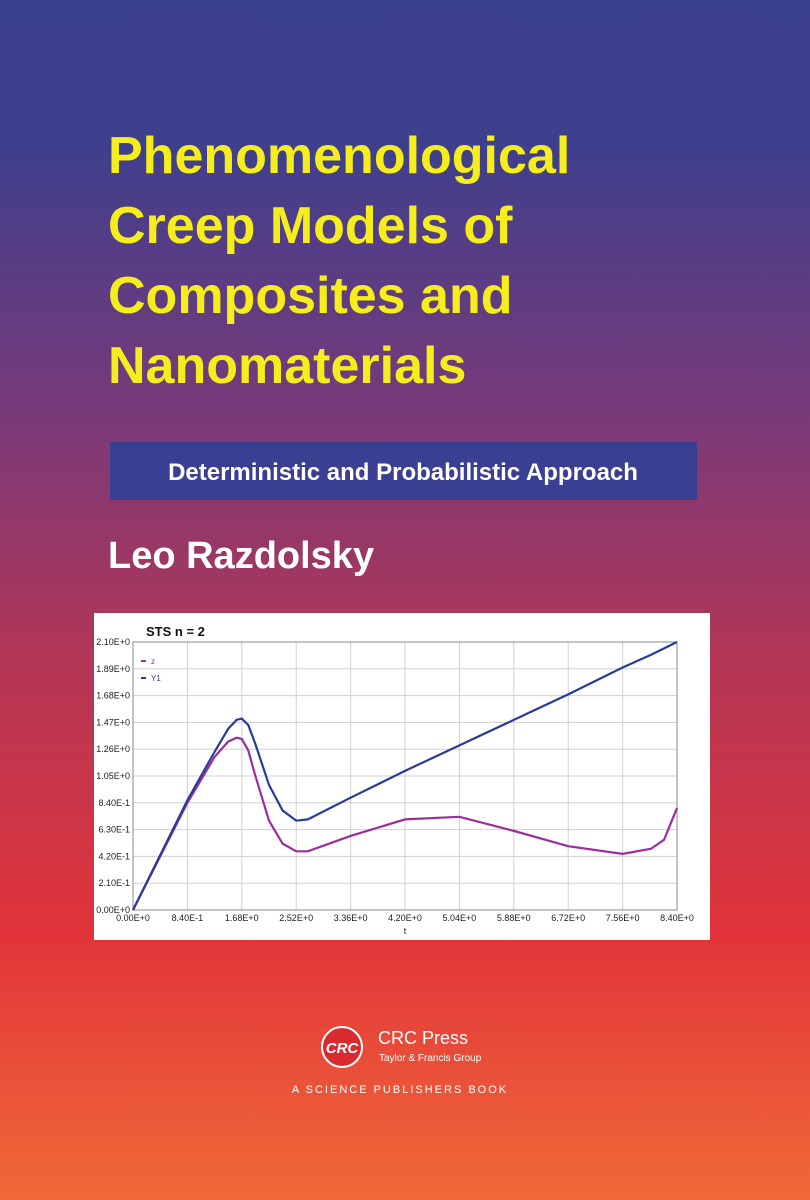 Image resolution: width=810 pixels, height=1200 pixels. What do you see at coordinates (310, 226) in the screenshot?
I see `title-line: Creep Models of` at bounding box center [310, 226].